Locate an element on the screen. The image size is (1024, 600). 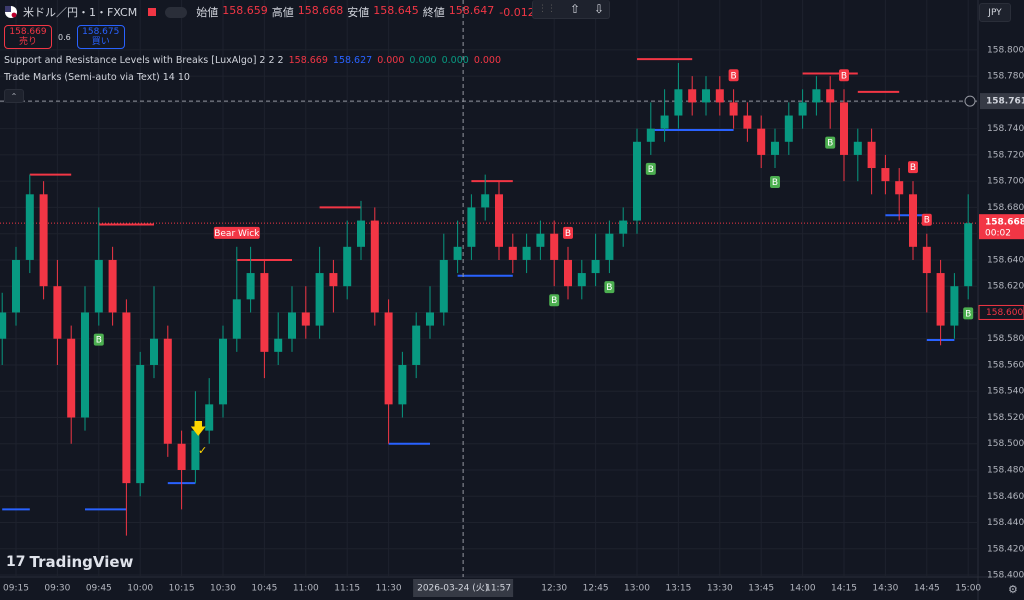
y-tick-label: 158.680 is located at coordinates (1005, 208).